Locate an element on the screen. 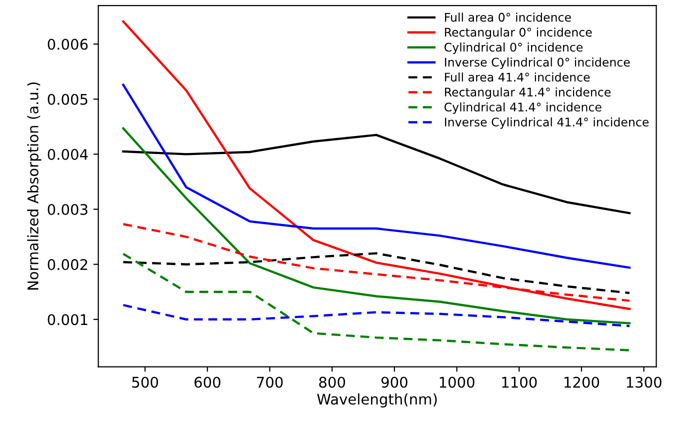 Image resolution: width=678 pixels, height=424 pixels. x-tick-label: 1300 is located at coordinates (644, 382).